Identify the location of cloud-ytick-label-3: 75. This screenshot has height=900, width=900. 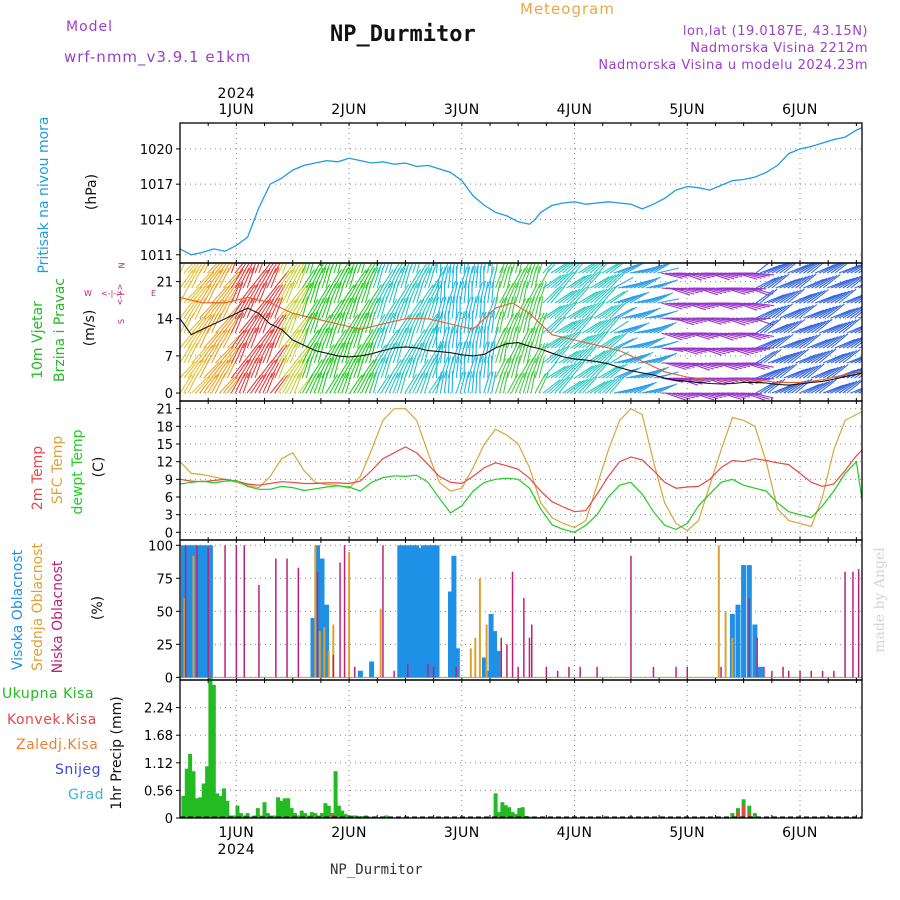
(164, 579).